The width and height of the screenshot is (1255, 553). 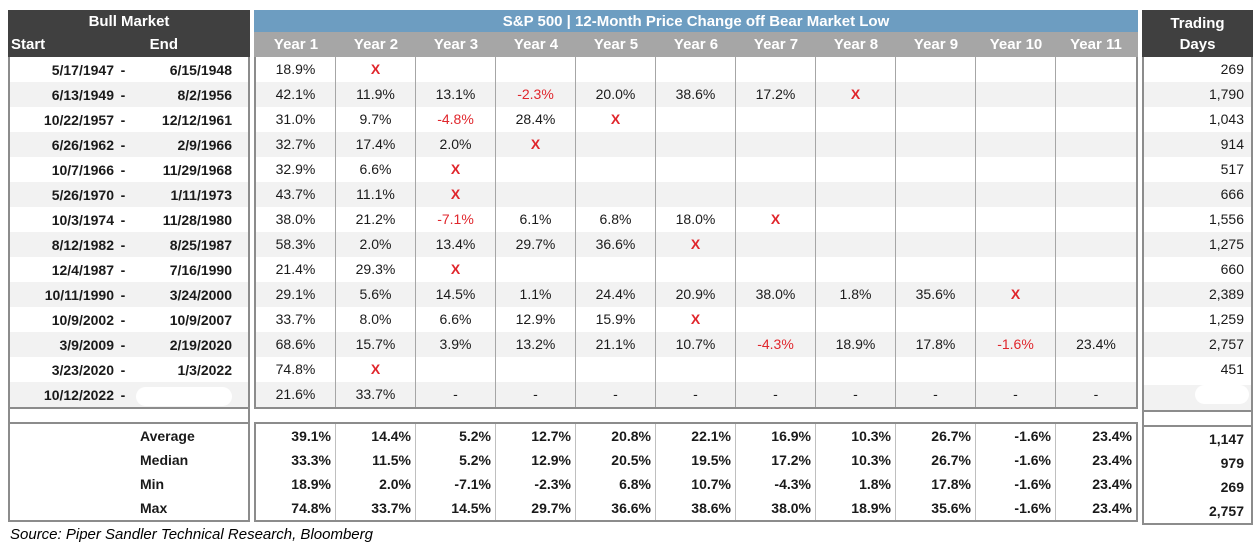 I want to click on year-value-cell: 32.7%, so click(x=296, y=144).